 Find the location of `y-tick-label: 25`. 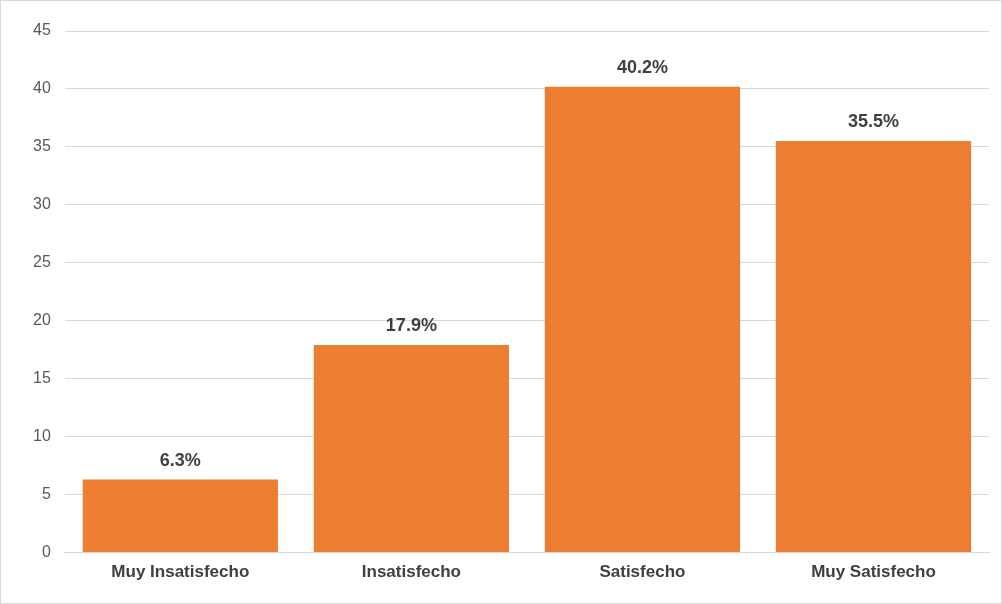

y-tick-label: 25 is located at coordinates (42, 262).